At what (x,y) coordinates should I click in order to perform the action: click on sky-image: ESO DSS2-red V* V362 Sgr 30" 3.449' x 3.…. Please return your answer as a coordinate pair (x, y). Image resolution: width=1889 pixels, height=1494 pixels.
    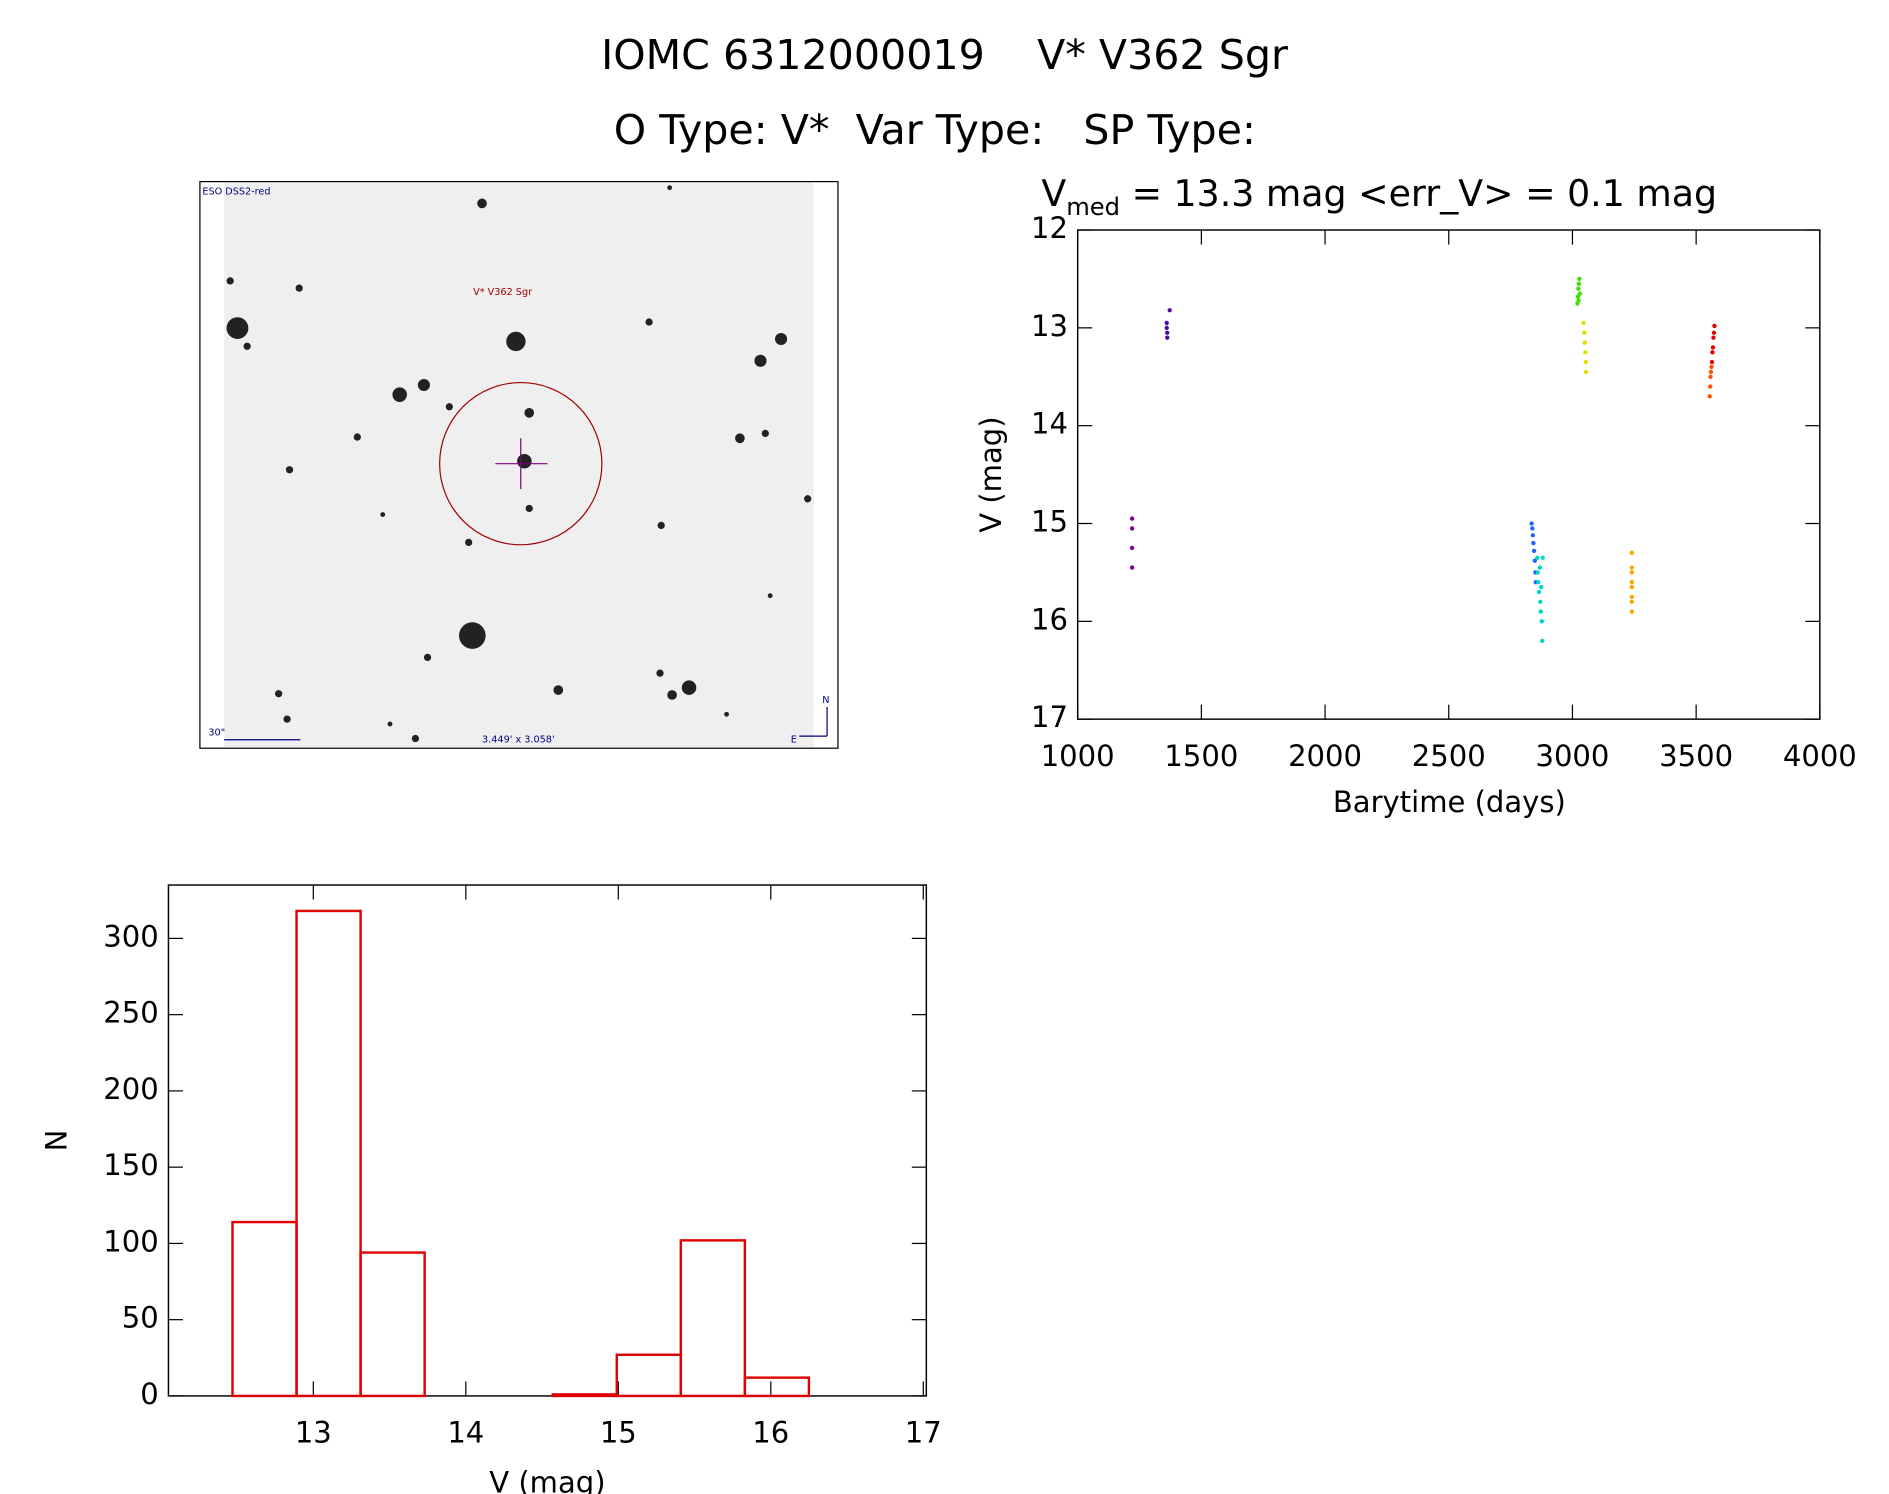
    Looking at the image, I should click on (519, 464).